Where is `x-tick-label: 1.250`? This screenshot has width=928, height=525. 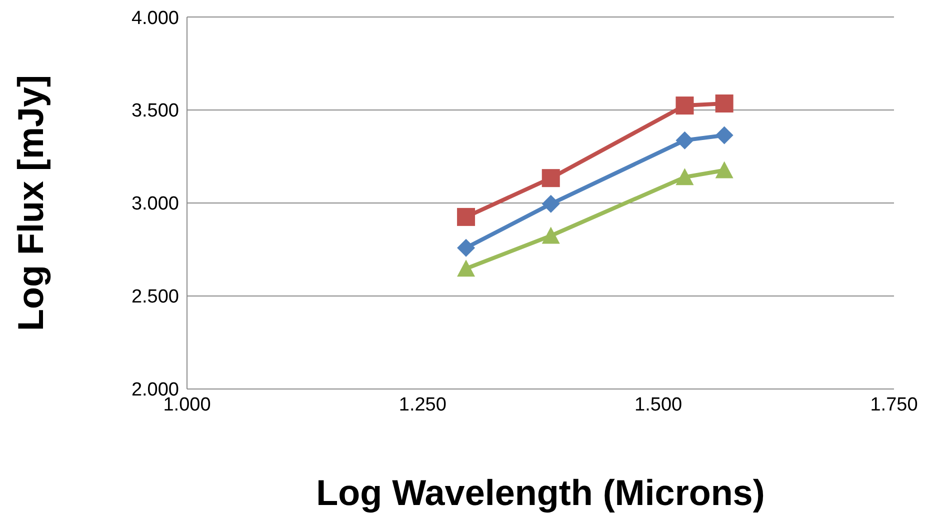
x-tick-label: 1.250 is located at coordinates (422, 405).